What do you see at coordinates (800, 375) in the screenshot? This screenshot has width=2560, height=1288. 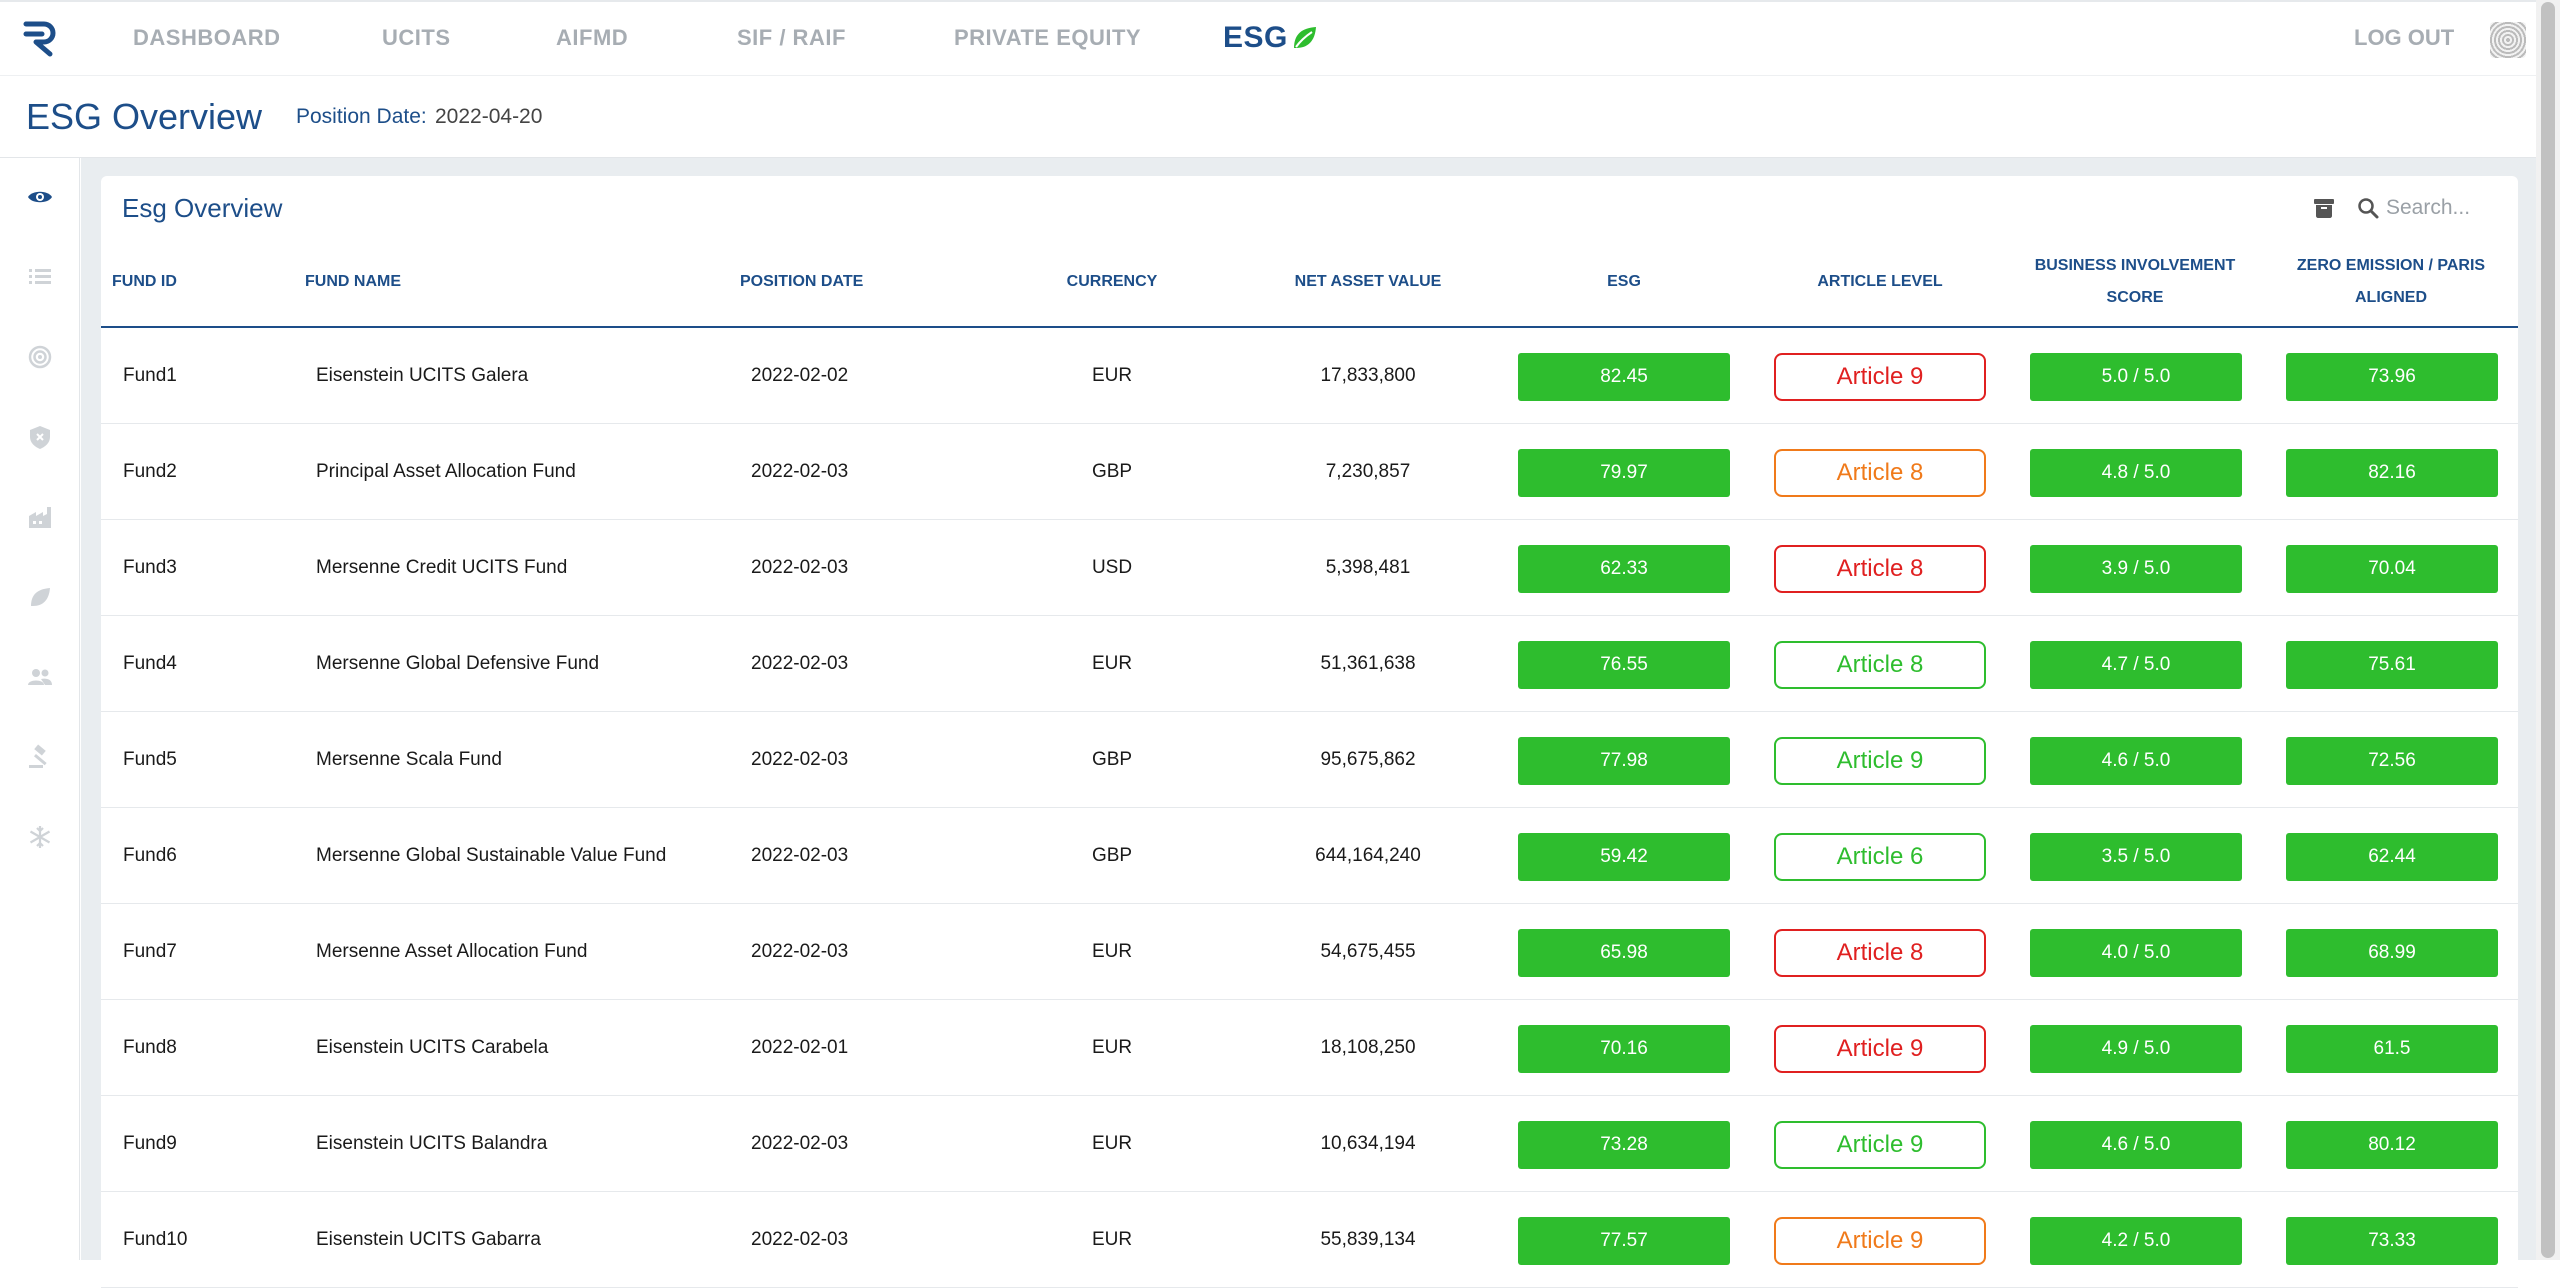 I see `position-date-cell: 2022-02-02` at bounding box center [800, 375].